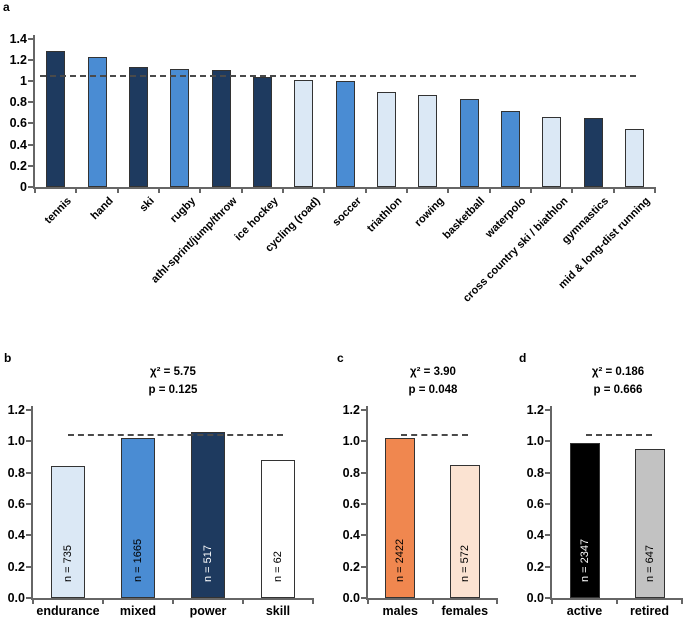  I want to click on bar-cross-country-ski-biathlon, so click(552, 152).